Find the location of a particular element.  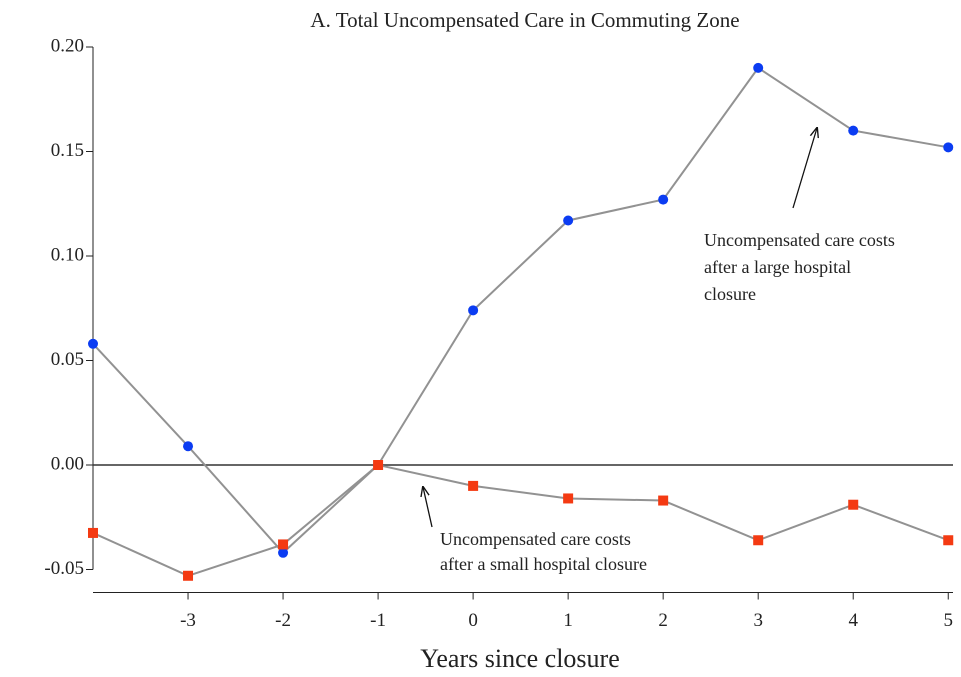

y-tick-label: -0.05 is located at coordinates (64, 568).